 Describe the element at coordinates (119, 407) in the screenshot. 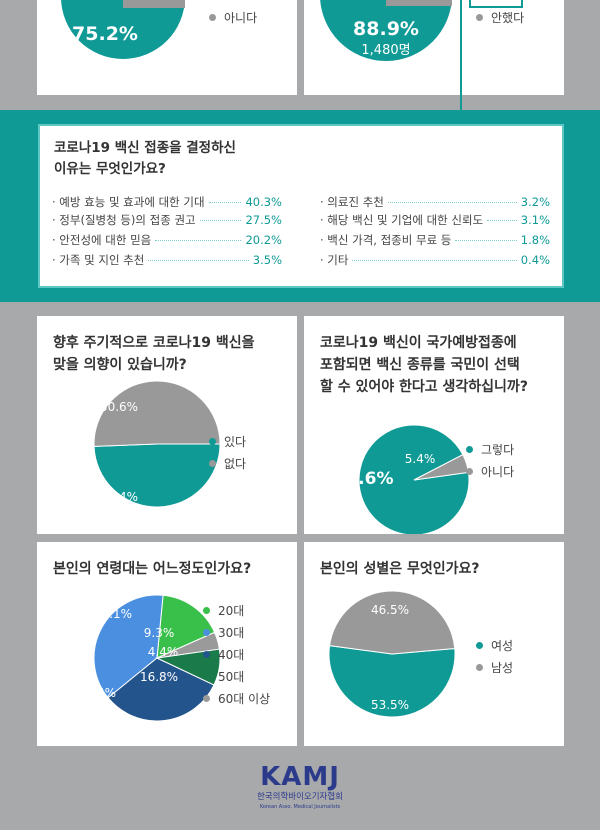

I see `pie-data-label: 50.6%` at that location.